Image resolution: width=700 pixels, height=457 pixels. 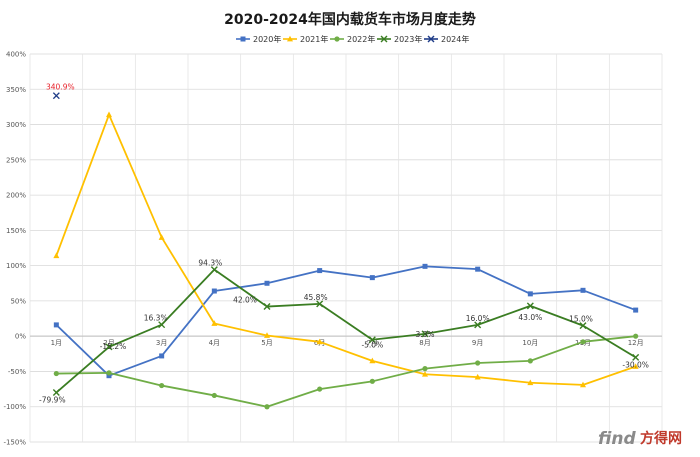 What do you see at coordinates (210, 263) in the screenshot?
I see `data-label: 94.3%` at bounding box center [210, 263].